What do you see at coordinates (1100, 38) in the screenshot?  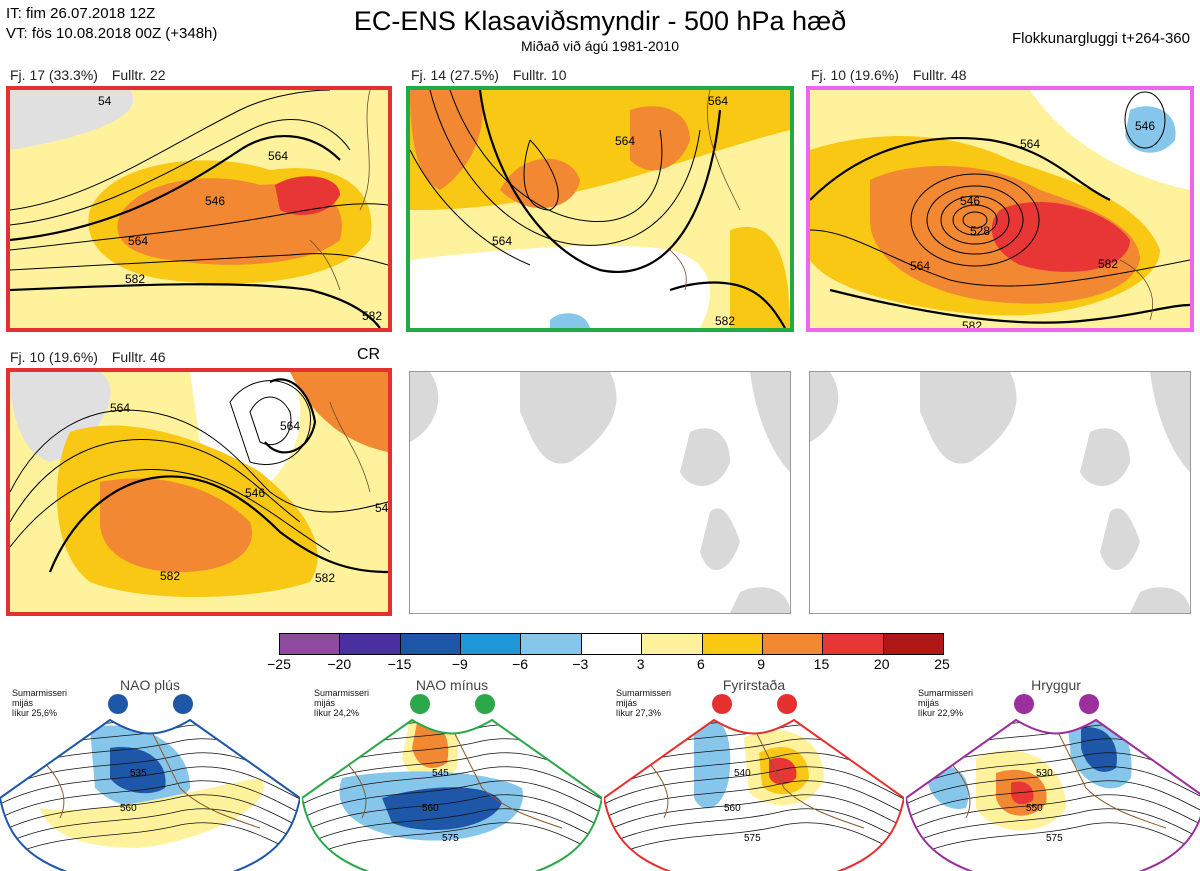 I see `classification-window: Flokkunargluggi t+264-360` at bounding box center [1100, 38].